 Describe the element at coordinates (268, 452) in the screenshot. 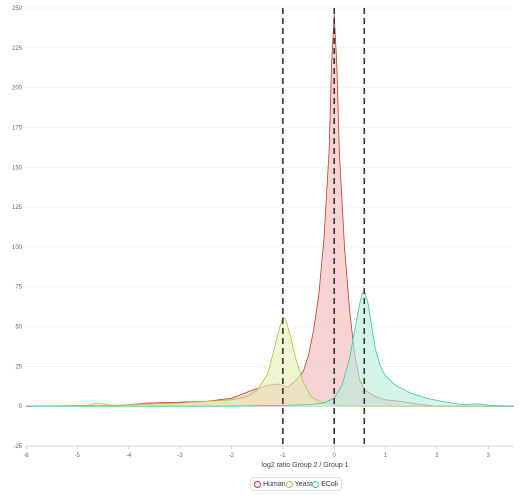

I see `x-axis-ticks: -6 -5 -4 -3 -2 -1 0 1 2 3` at that location.